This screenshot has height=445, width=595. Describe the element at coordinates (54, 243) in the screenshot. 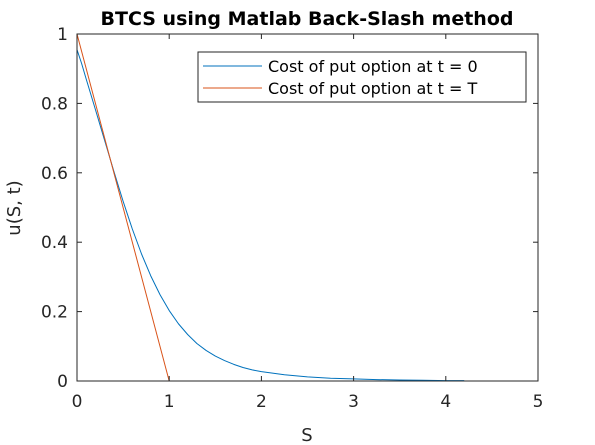

I see `y-tick-label: 0.4` at that location.